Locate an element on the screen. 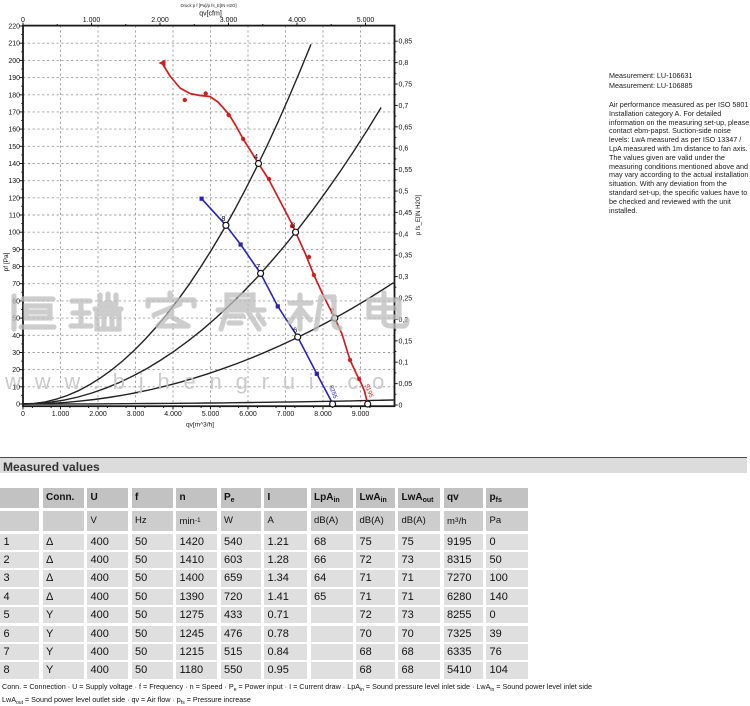  svg-text: 0,25 is located at coordinates (406, 299).